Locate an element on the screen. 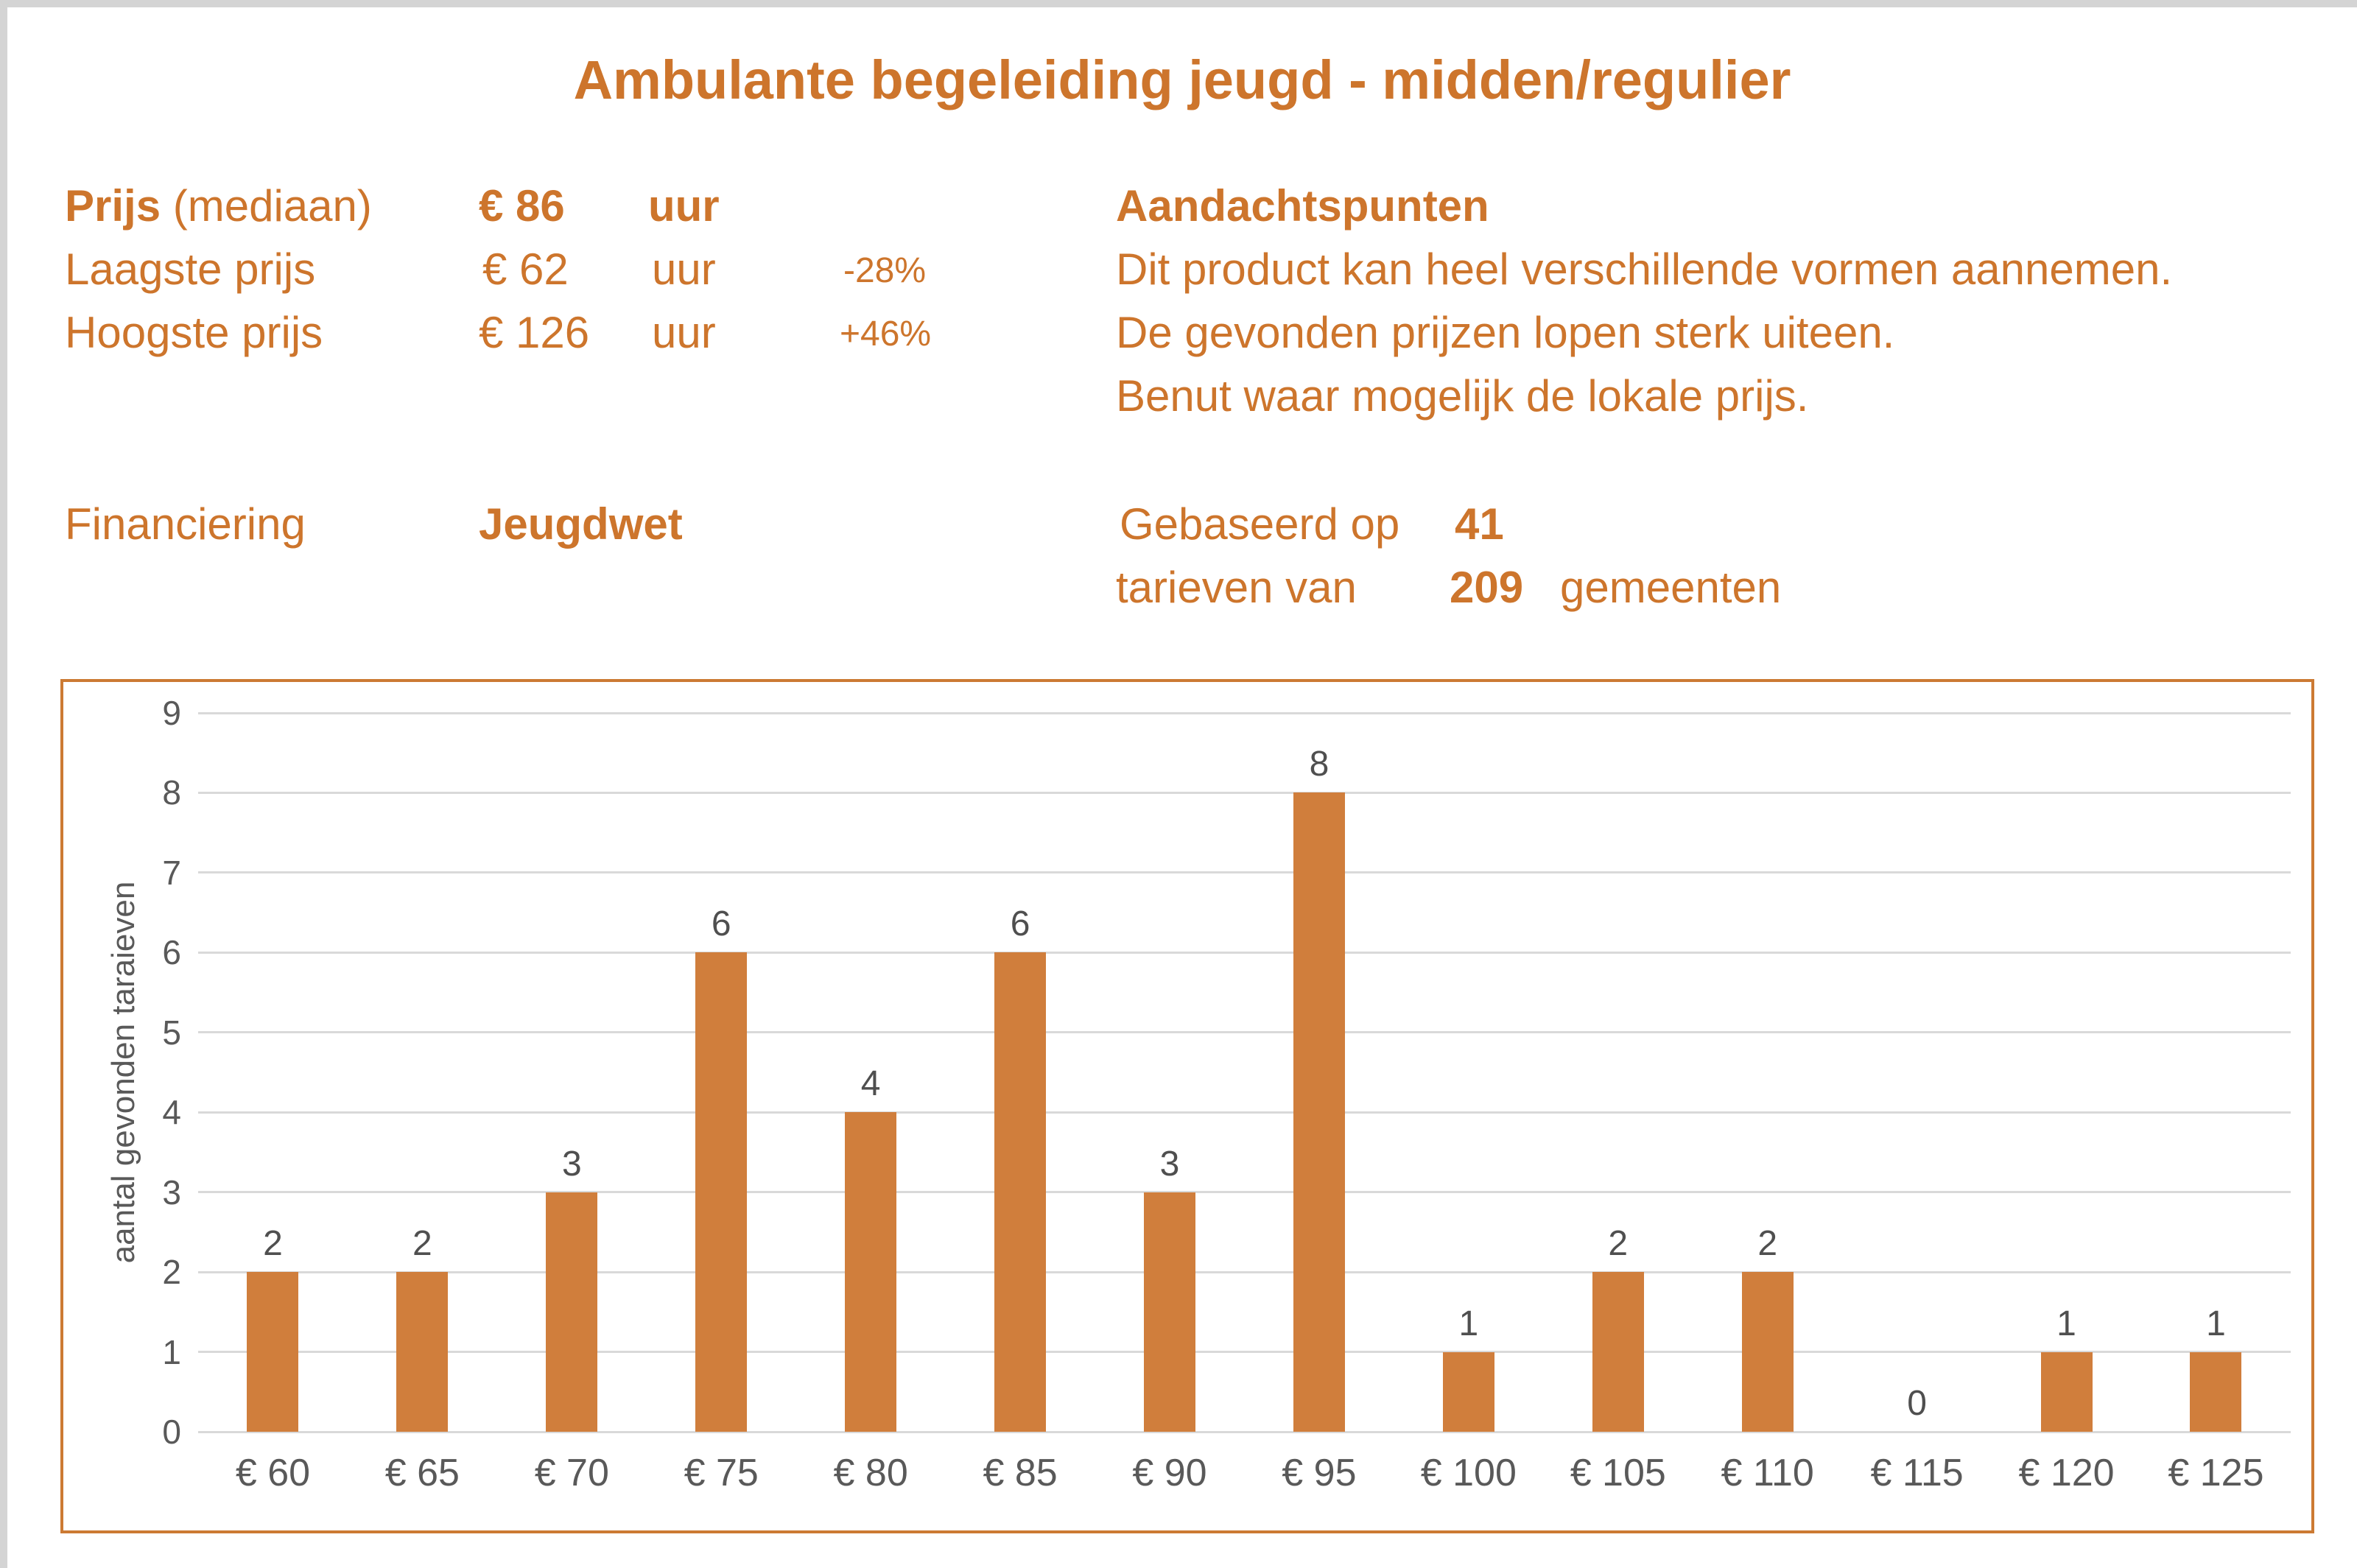 This screenshot has width=2357, height=1568. x-tick-label: € 60 is located at coordinates (273, 1473).